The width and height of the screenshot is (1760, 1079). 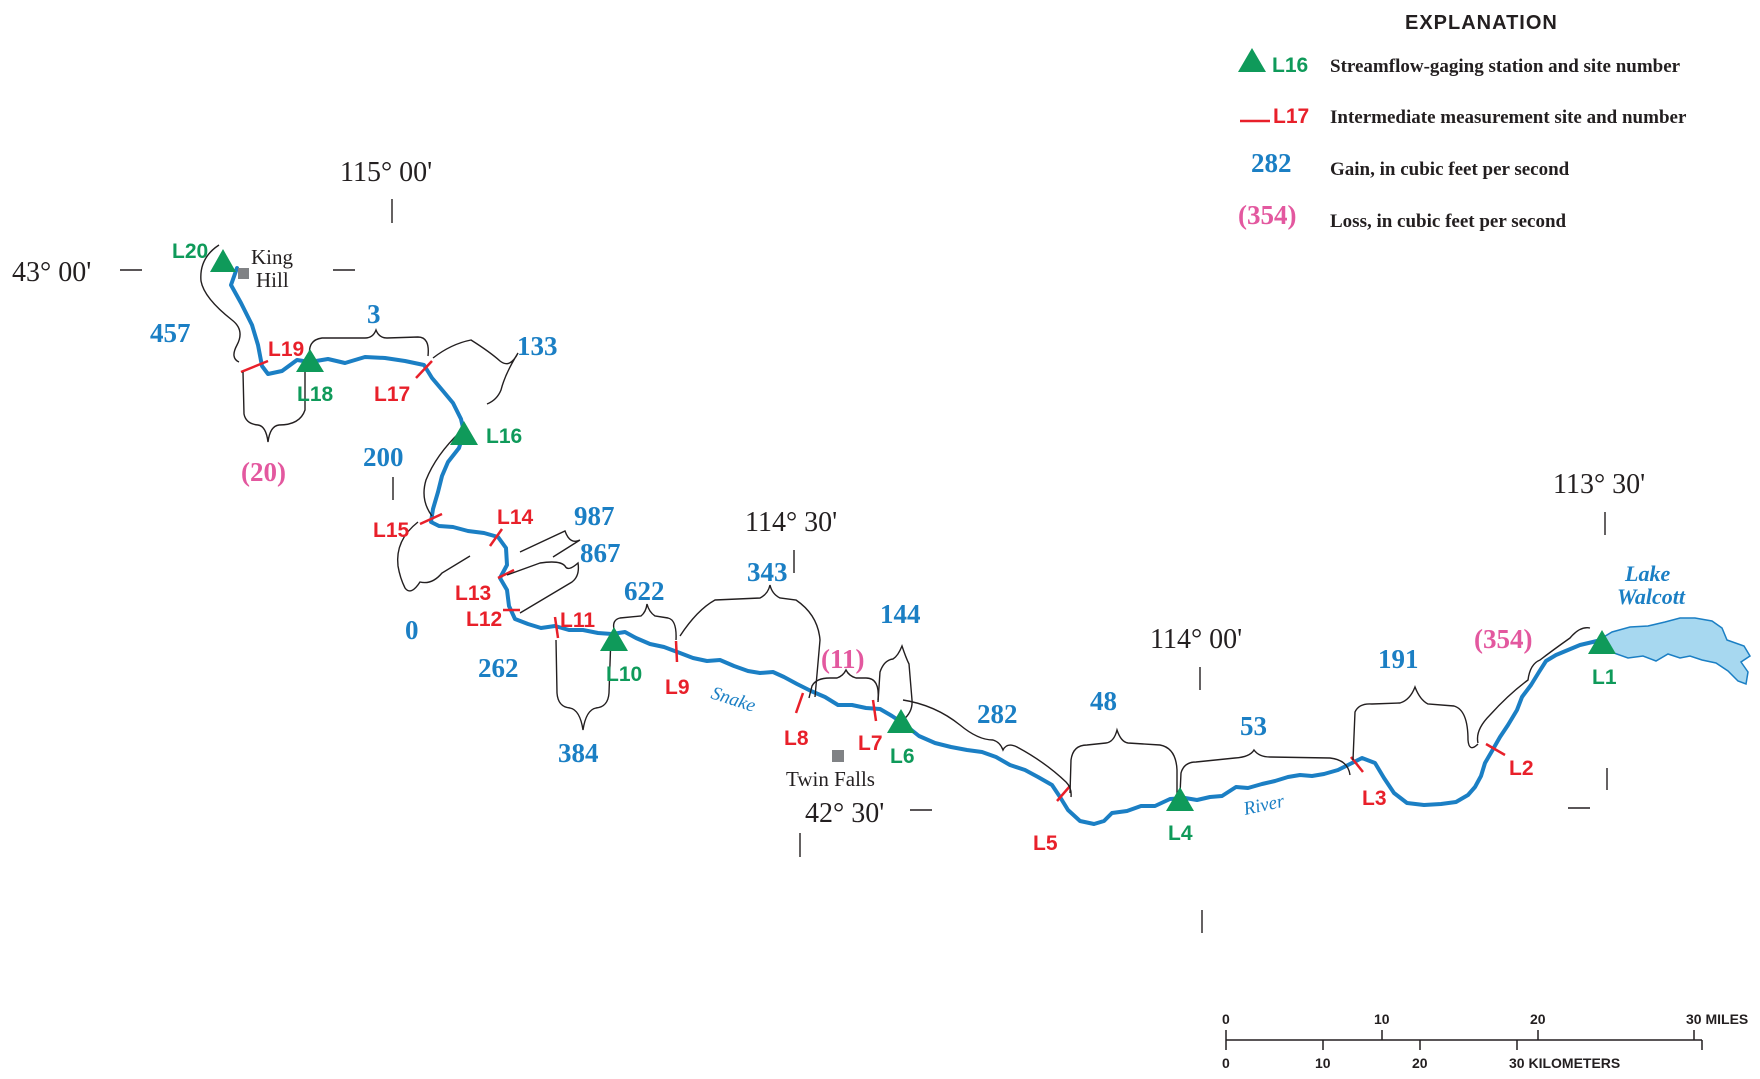 I want to click on king-hill-label-1: King, so click(x=272, y=257).